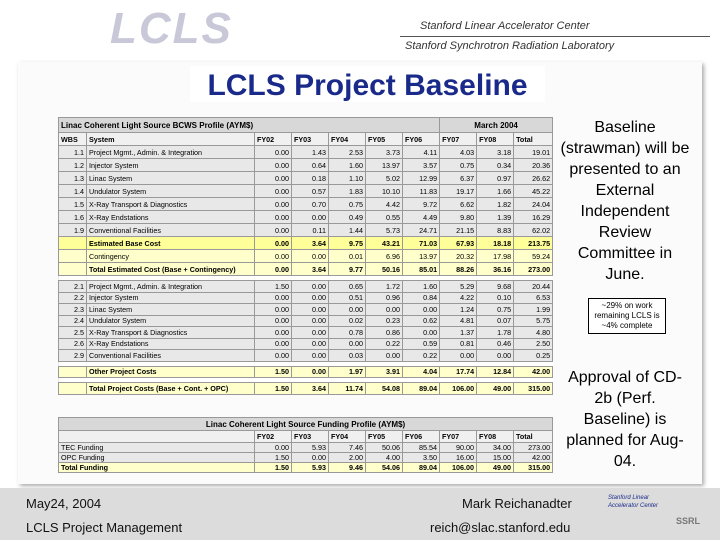  Describe the element at coordinates (72, 165) in the screenshot. I see `row-label: 1.2` at that location.